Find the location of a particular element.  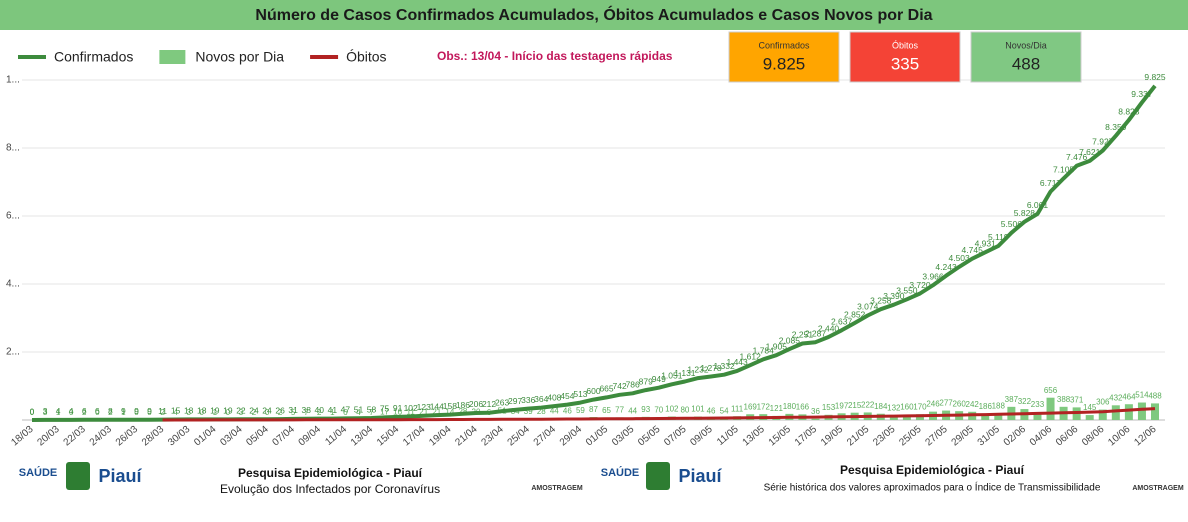

data-label: 4 is located at coordinates (58, 411).